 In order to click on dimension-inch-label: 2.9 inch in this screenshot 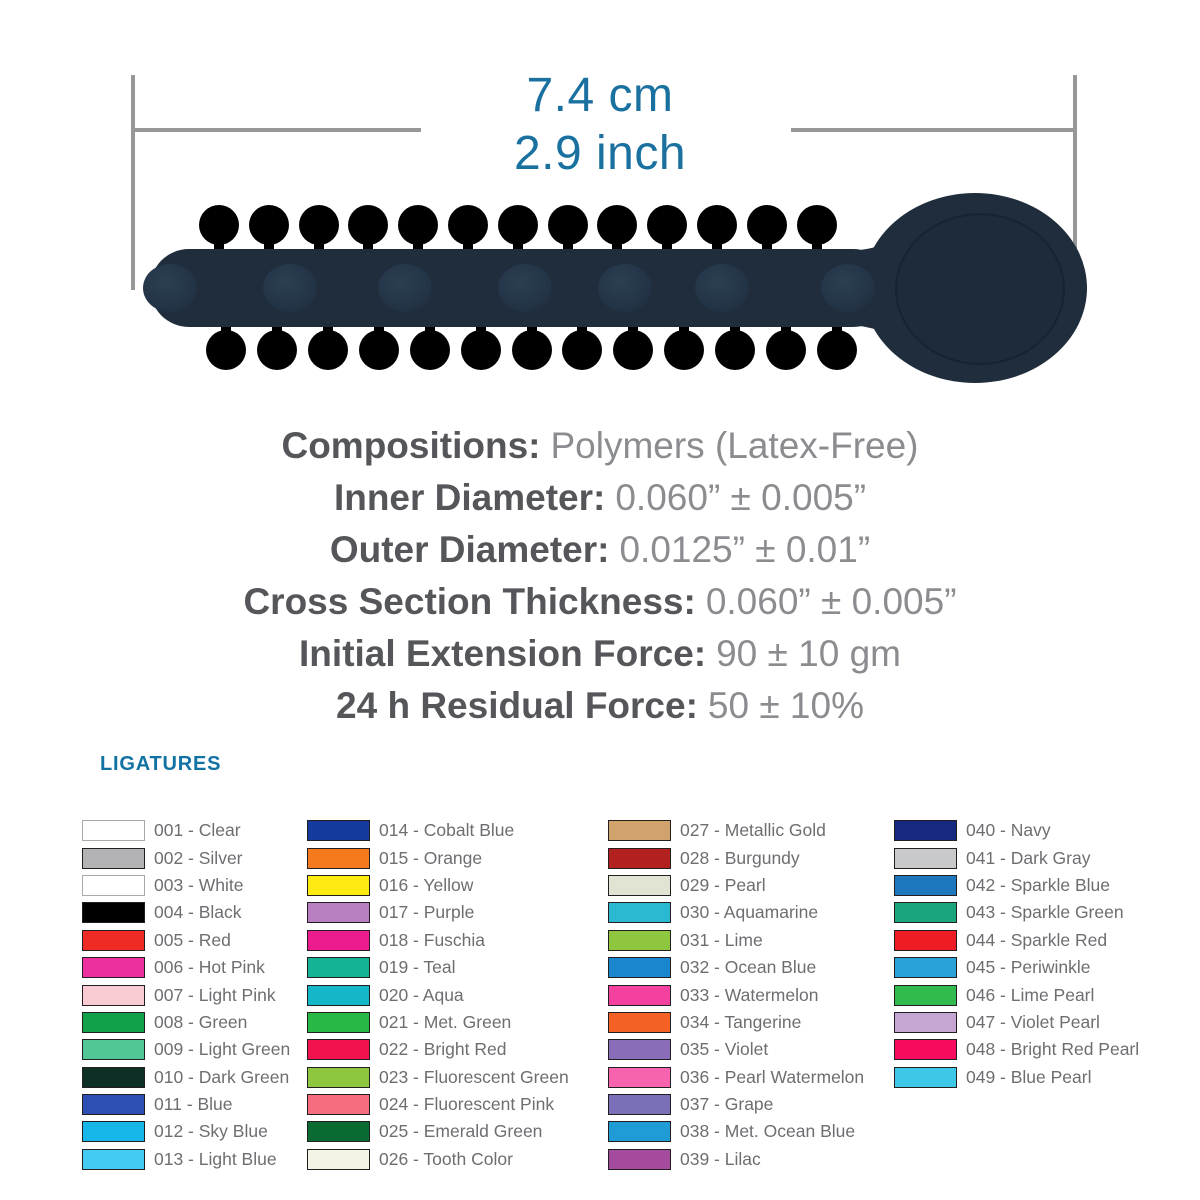, I will do `click(600, 153)`.